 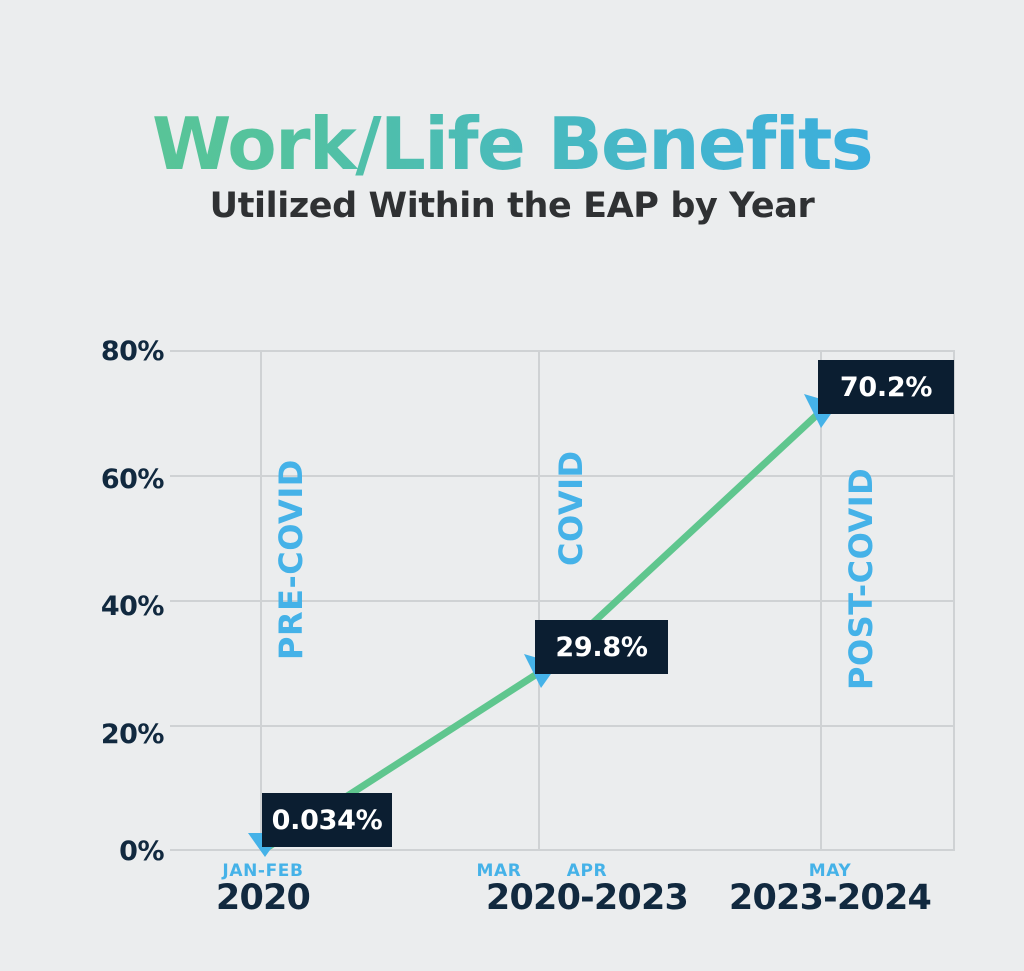 What do you see at coordinates (861, 578) in the screenshot?
I see `annotation-post-covid: POST-COVID` at bounding box center [861, 578].